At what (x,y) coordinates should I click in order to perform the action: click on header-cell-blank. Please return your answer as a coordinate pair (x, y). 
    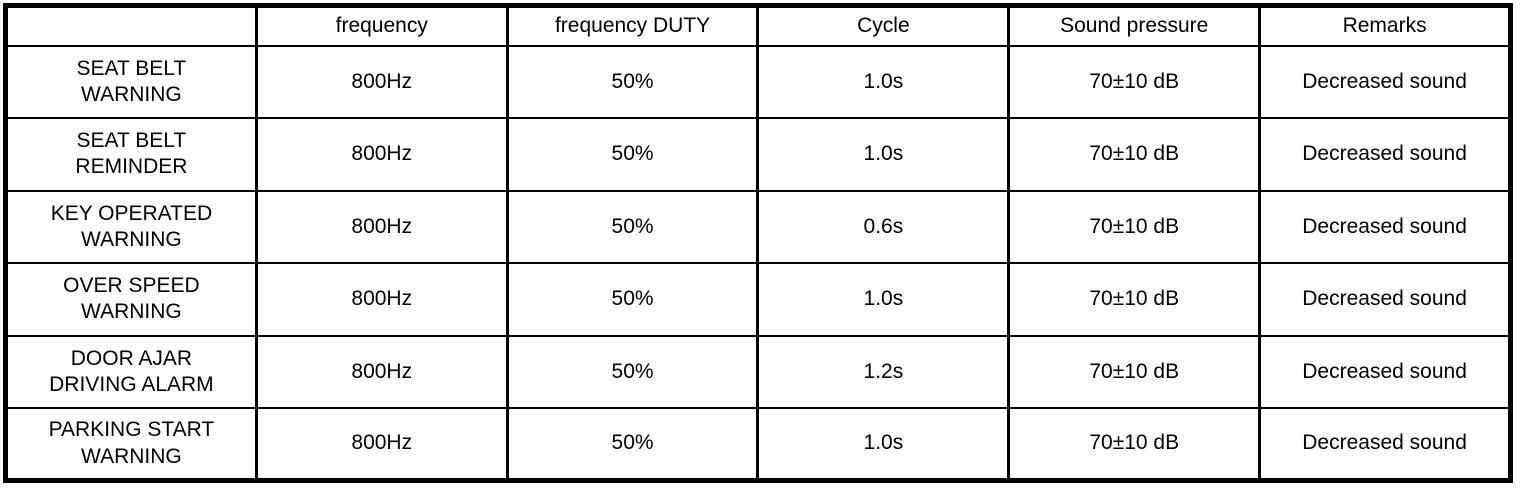
    Looking at the image, I should click on (131, 25).